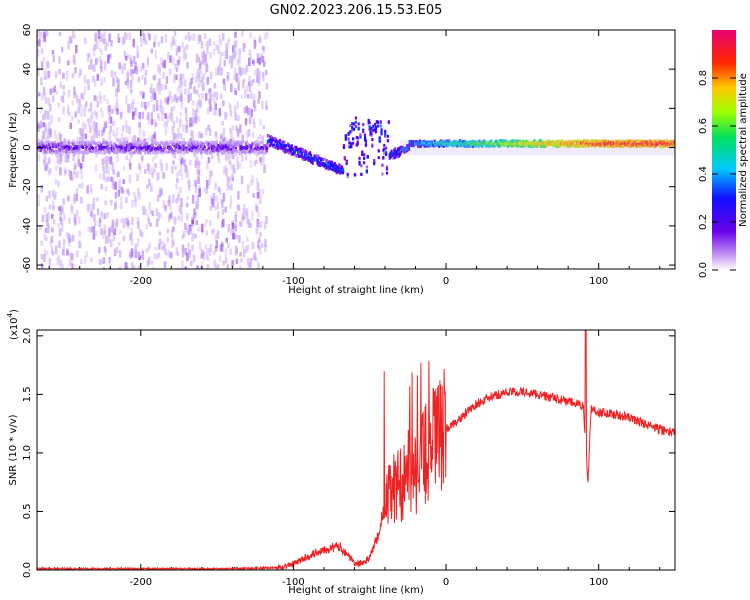  I want to click on colorbar-label: Normalized spectral amplitude, so click(743, 150).